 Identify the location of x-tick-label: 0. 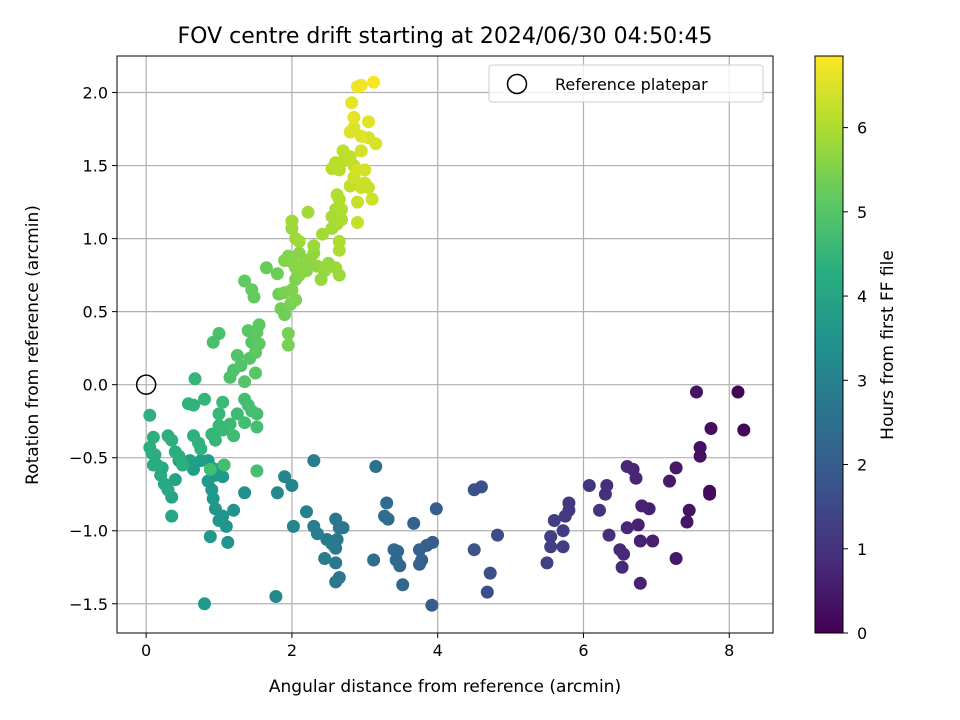
(146, 650).